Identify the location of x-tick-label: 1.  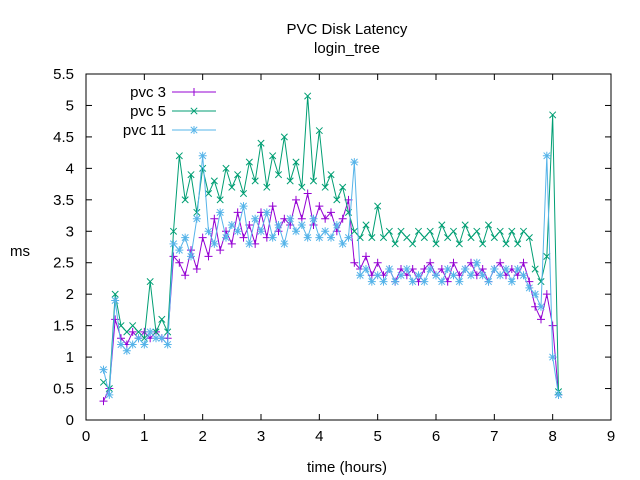
(144, 436).